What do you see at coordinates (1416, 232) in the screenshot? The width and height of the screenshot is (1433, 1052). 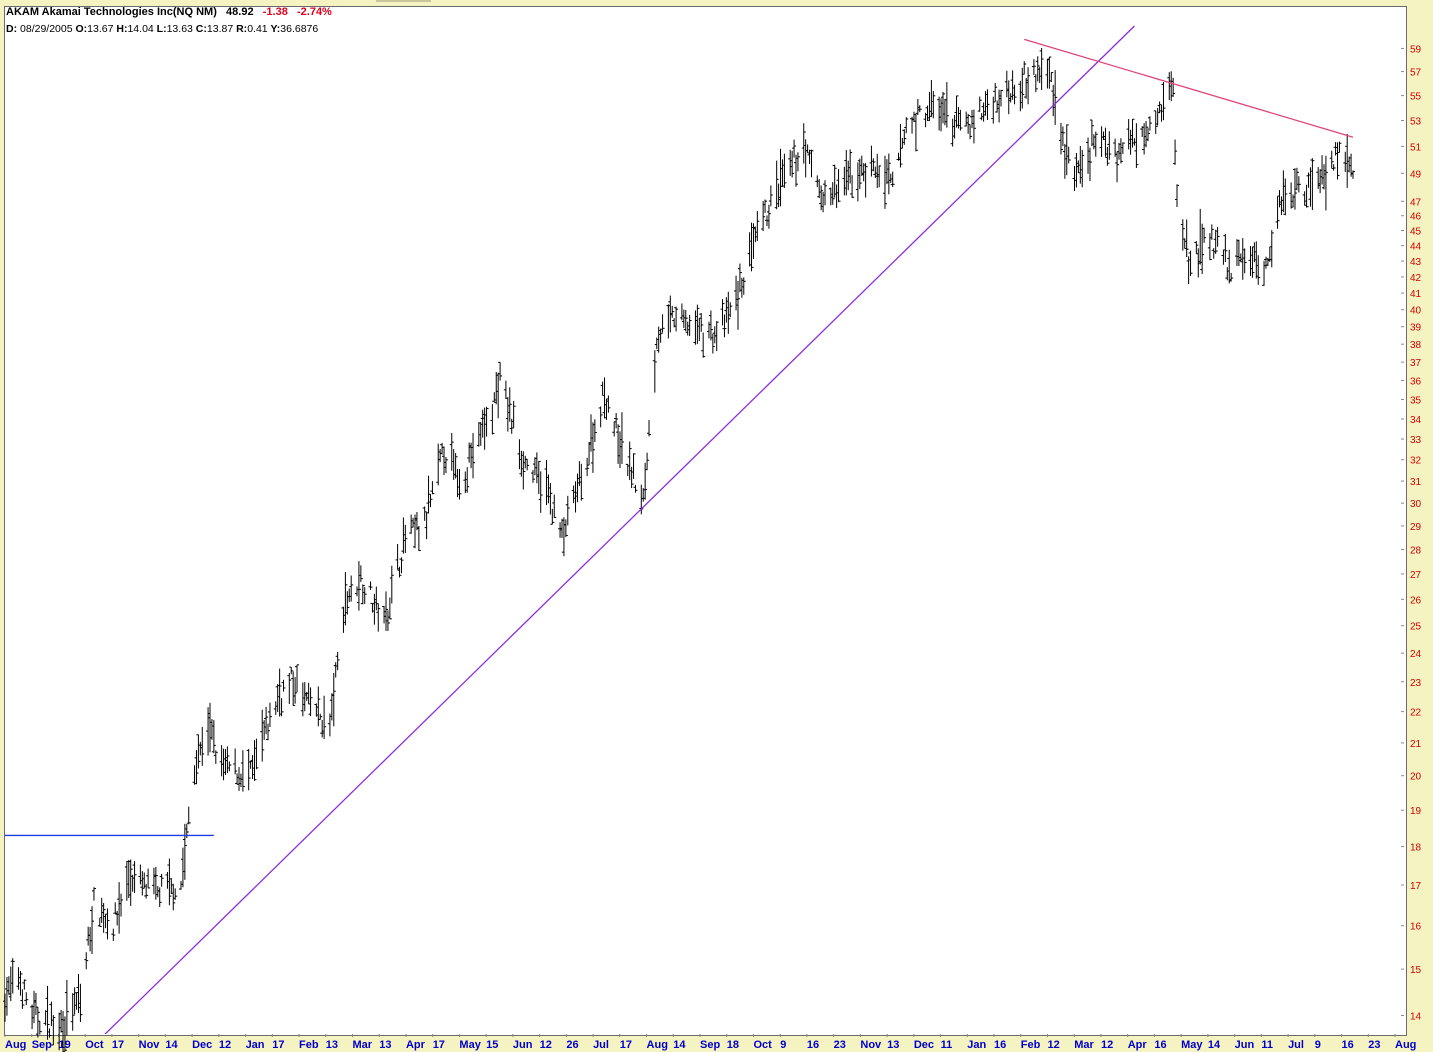 I see `y-tick-label: 45` at bounding box center [1416, 232].